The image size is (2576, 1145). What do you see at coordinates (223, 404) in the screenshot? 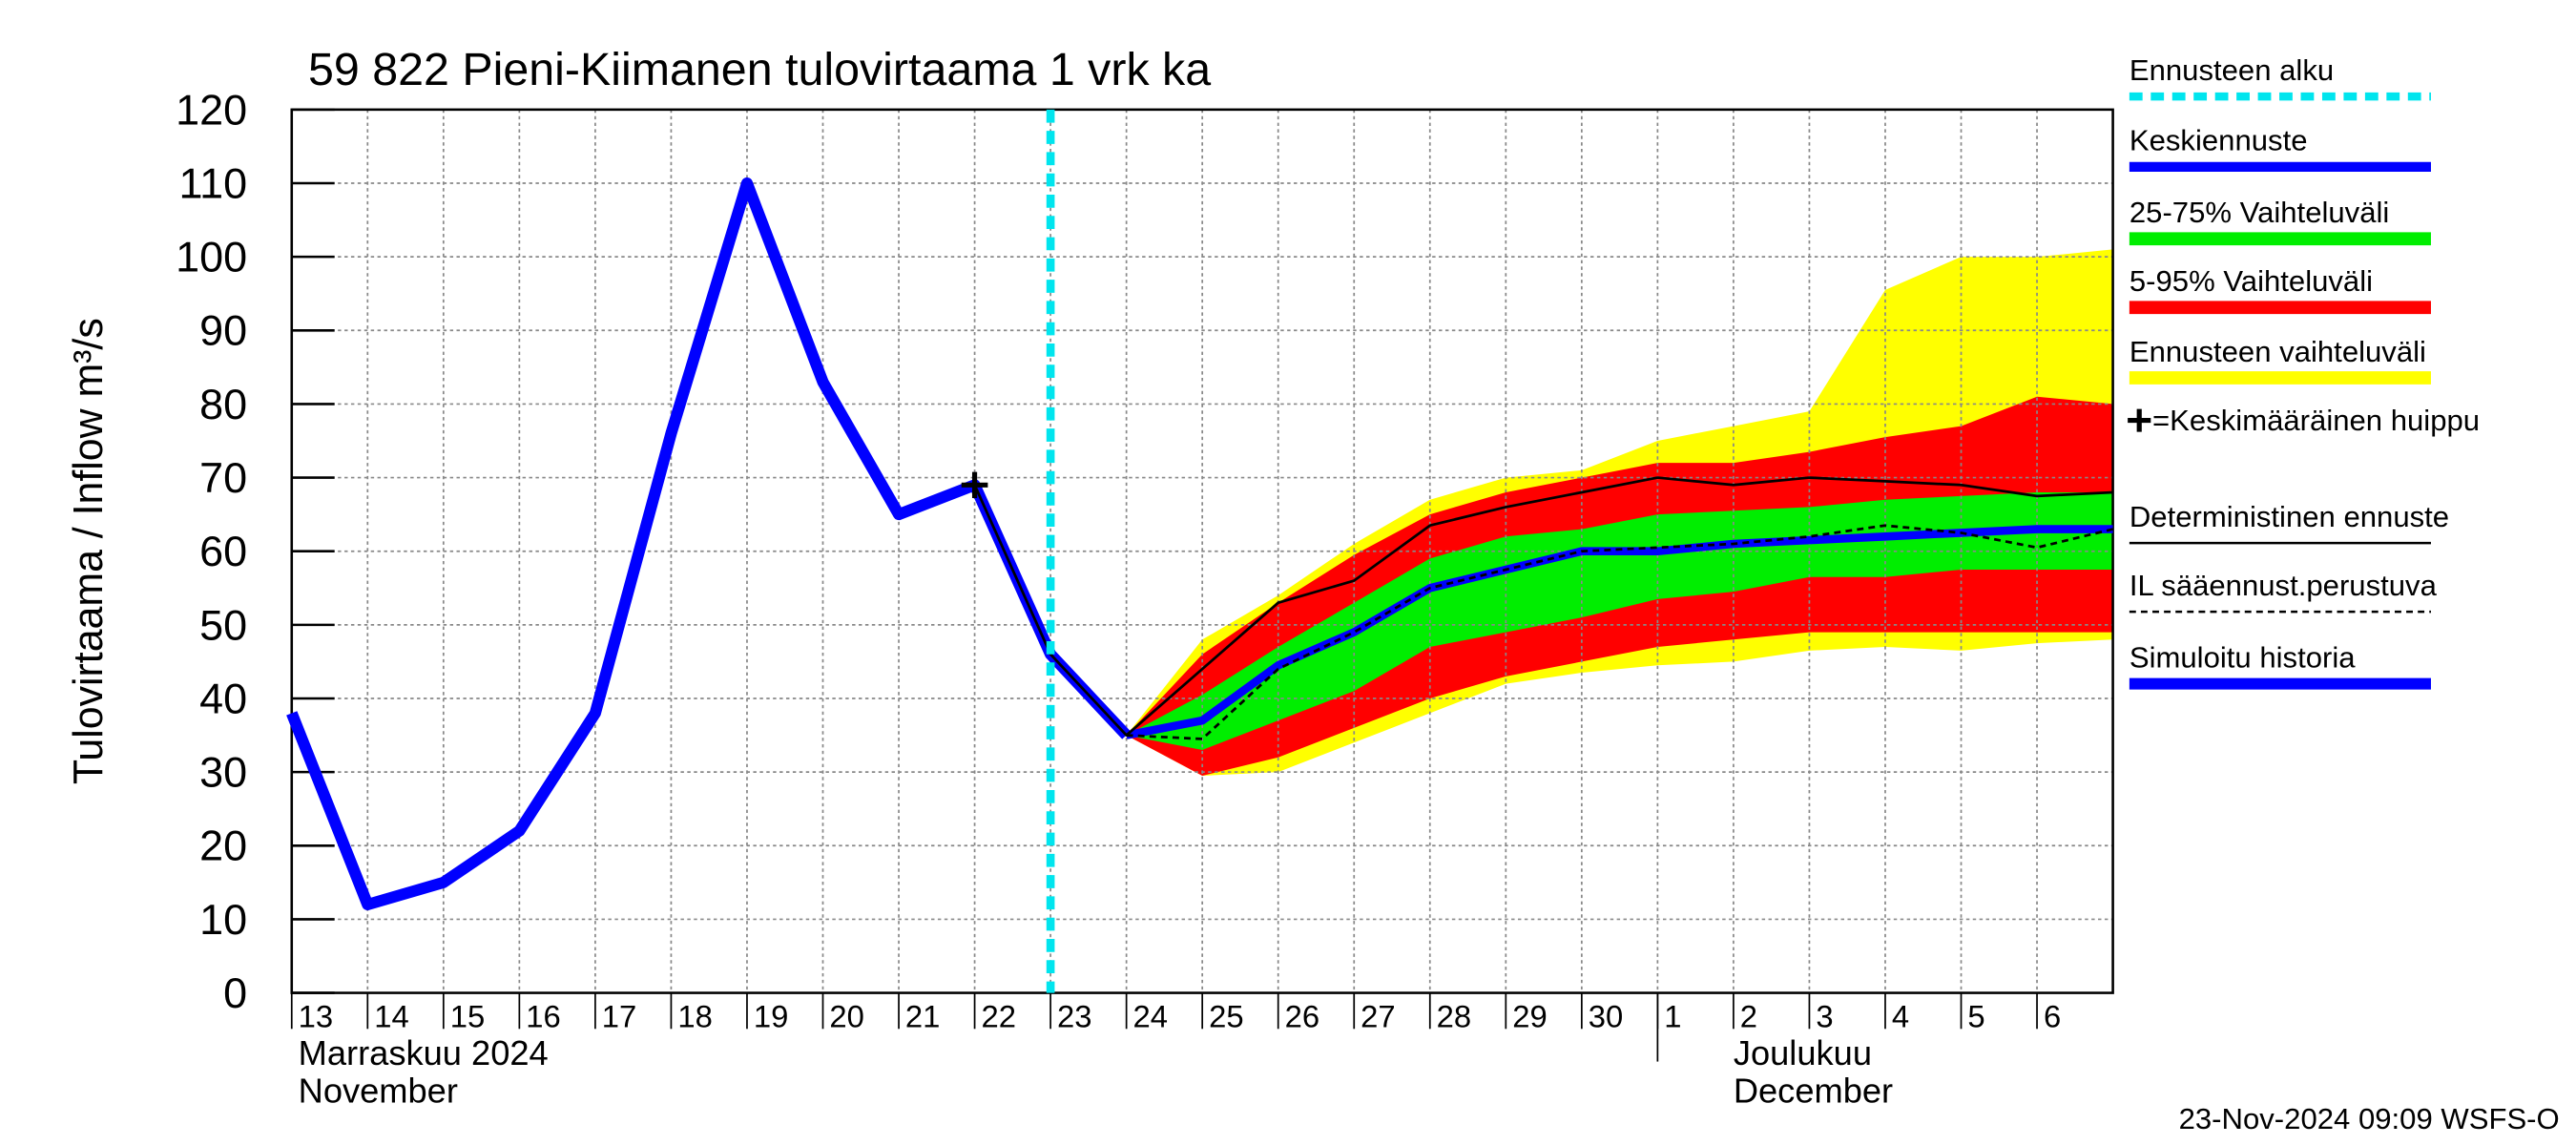
I see `y-tick-label: 80` at bounding box center [223, 404].